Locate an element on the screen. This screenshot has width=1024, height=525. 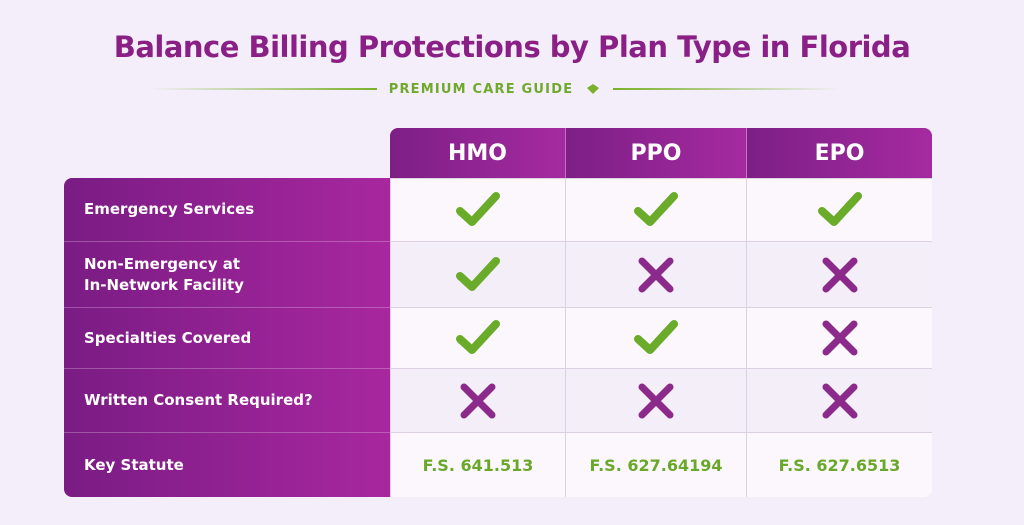
row-label: Non-Emergency at In-Network Facility is located at coordinates (227, 274).